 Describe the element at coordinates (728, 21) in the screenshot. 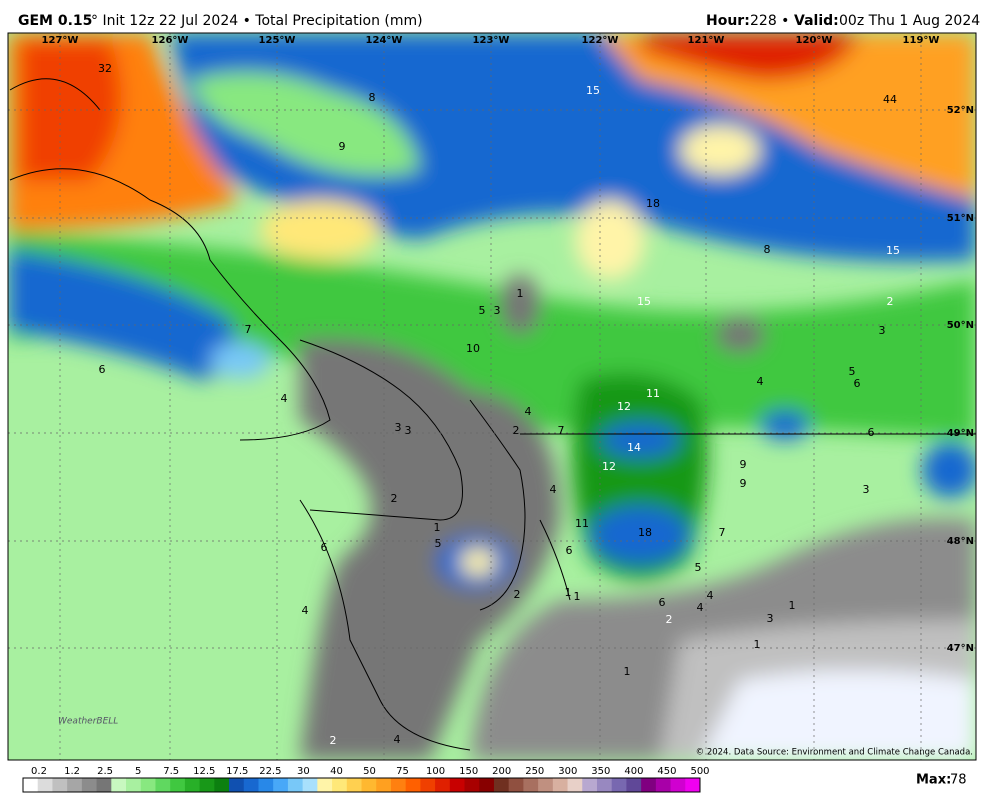

I see `hour-label: Hour:` at that location.